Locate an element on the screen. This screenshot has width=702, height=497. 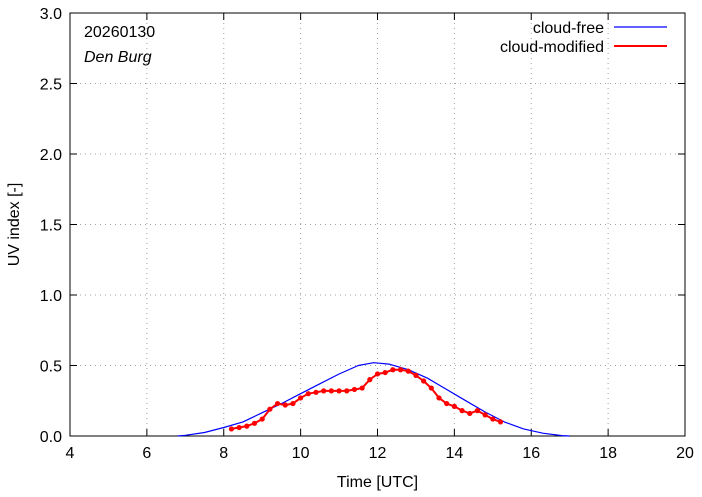
x-tick-label: 14 is located at coordinates (454, 453).